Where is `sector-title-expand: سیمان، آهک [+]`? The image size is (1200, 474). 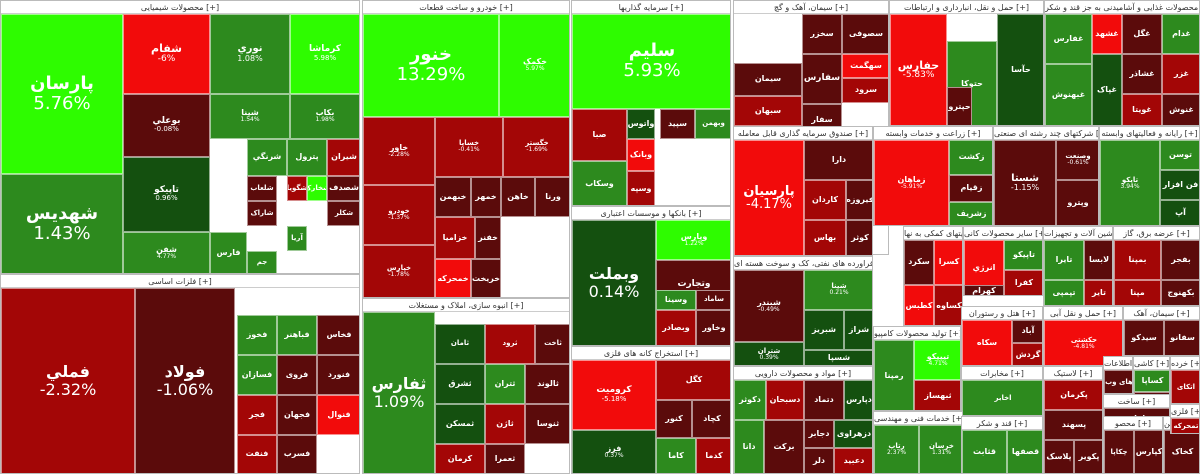 sector-title-expand: سیمان، آهک [+] is located at coordinates (1161, 313).